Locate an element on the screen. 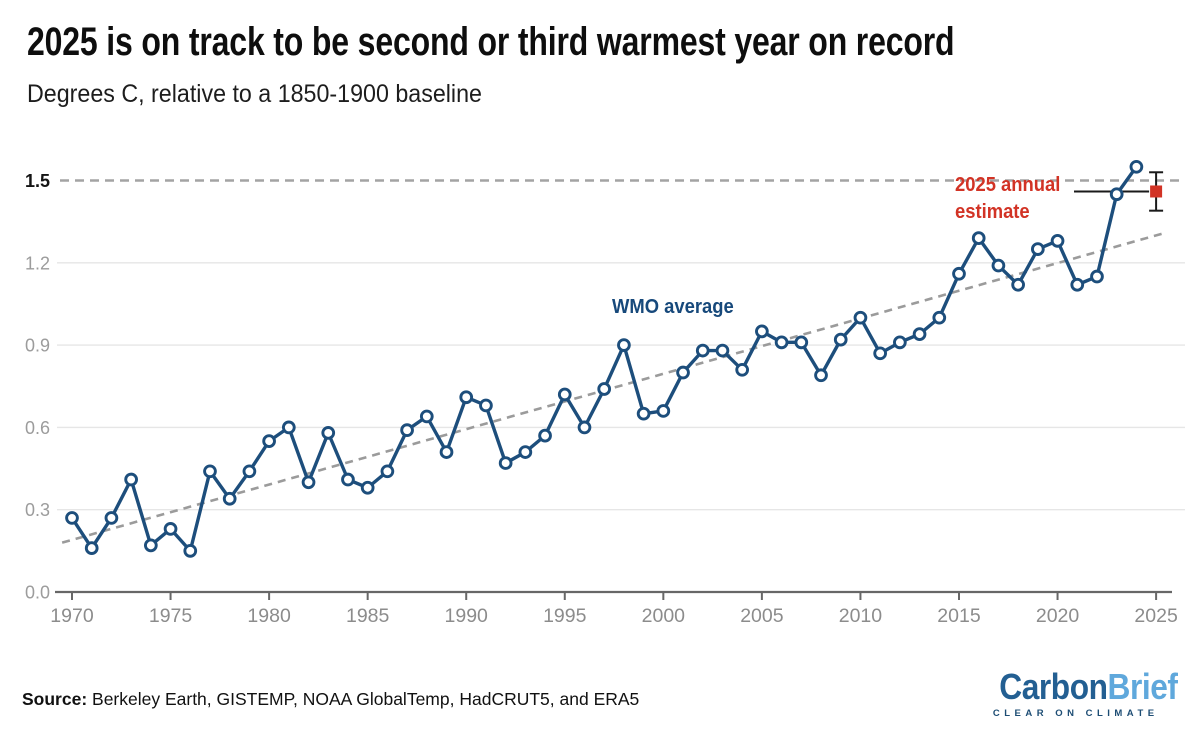  data-point-1990 is located at coordinates (466, 397).